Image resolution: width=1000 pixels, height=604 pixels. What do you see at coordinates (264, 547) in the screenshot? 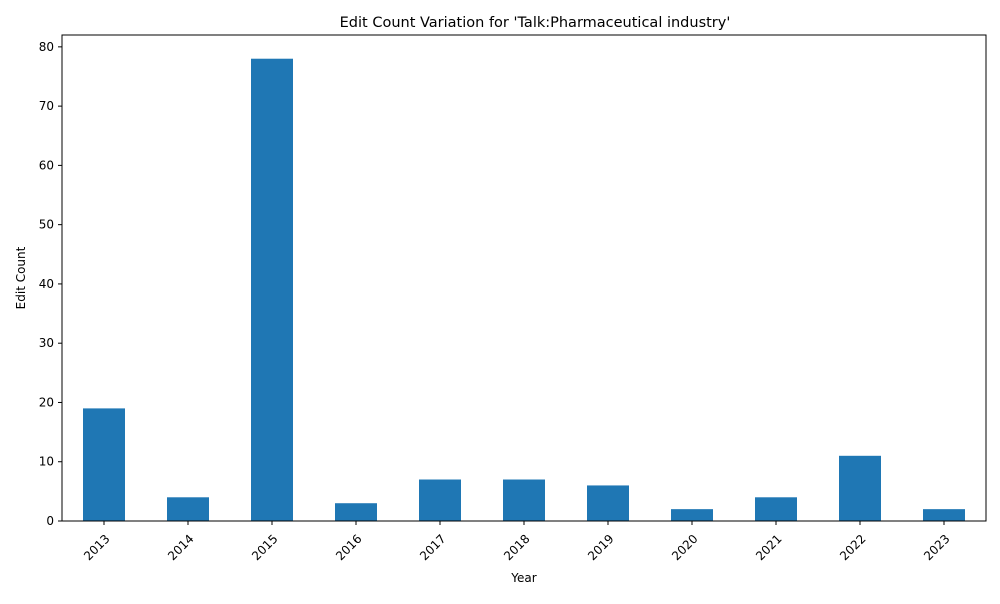
I see `x-tick-label-2015: 2015` at bounding box center [264, 547].